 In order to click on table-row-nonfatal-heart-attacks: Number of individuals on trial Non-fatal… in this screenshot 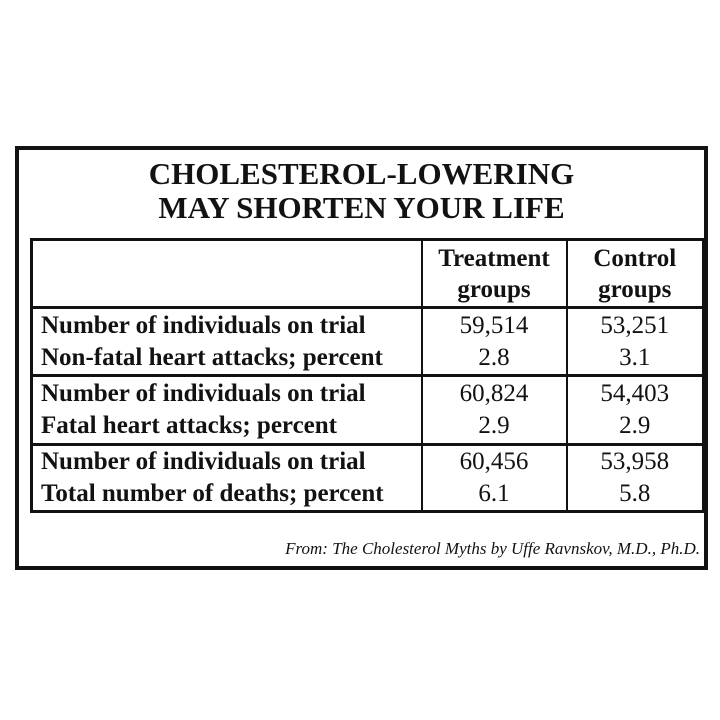, I will do `click(367, 341)`.